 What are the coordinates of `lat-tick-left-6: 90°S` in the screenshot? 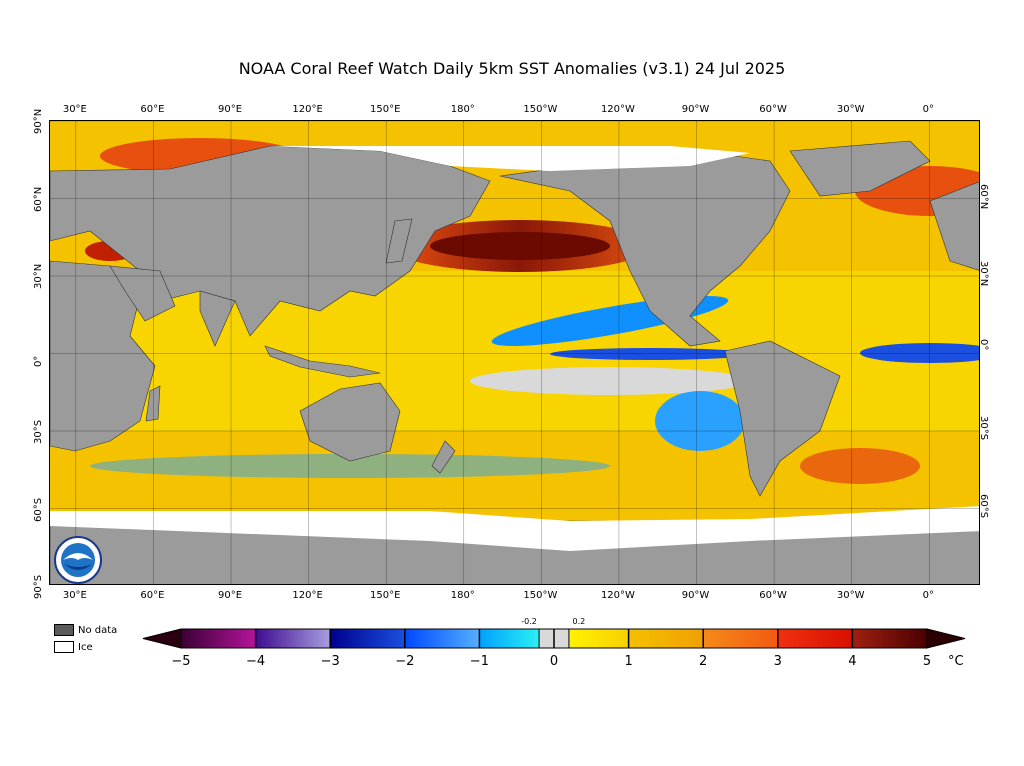 It's located at (38, 586).